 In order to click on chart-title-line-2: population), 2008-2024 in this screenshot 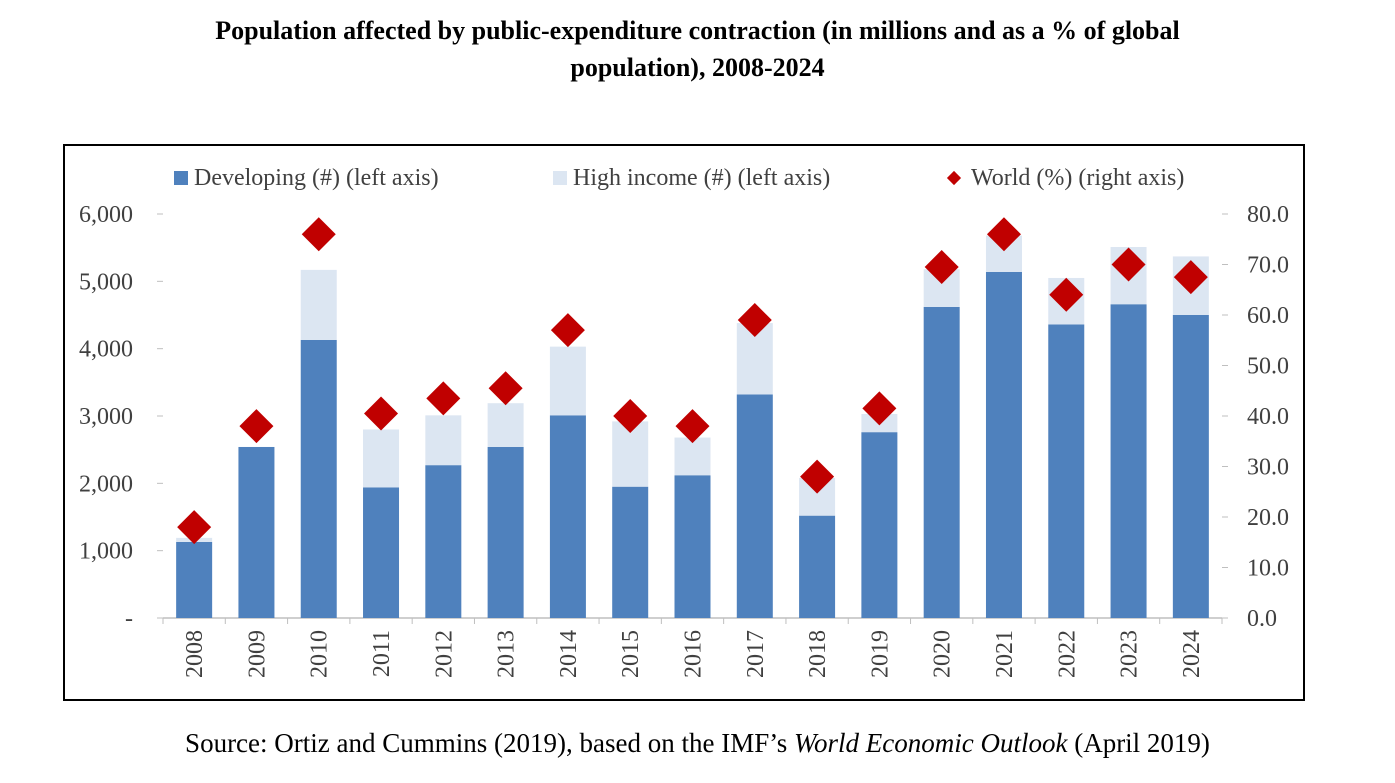, I will do `click(697, 67)`.